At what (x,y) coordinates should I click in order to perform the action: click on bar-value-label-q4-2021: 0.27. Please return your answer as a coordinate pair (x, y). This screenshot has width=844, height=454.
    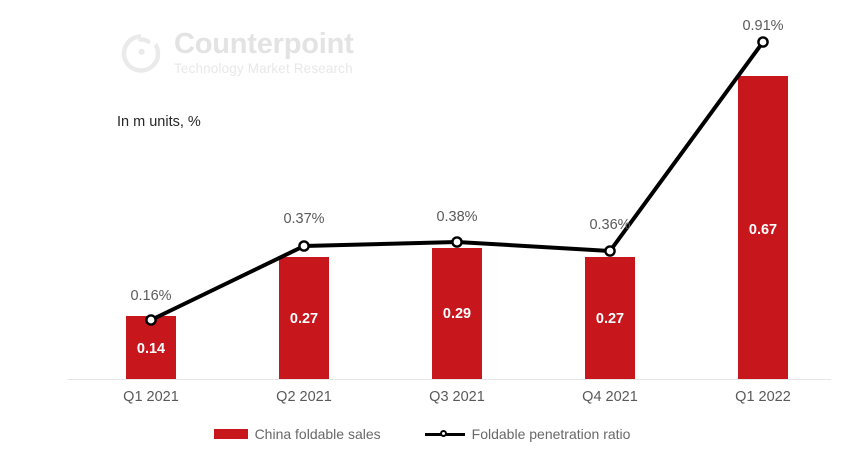
    Looking at the image, I should click on (610, 319).